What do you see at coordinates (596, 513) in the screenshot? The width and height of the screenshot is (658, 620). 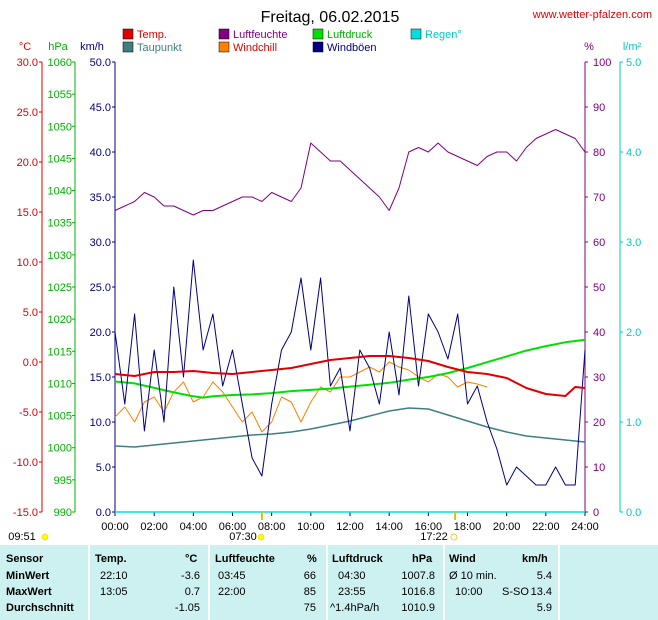 I see `percent-tick-label: 0` at bounding box center [596, 513].